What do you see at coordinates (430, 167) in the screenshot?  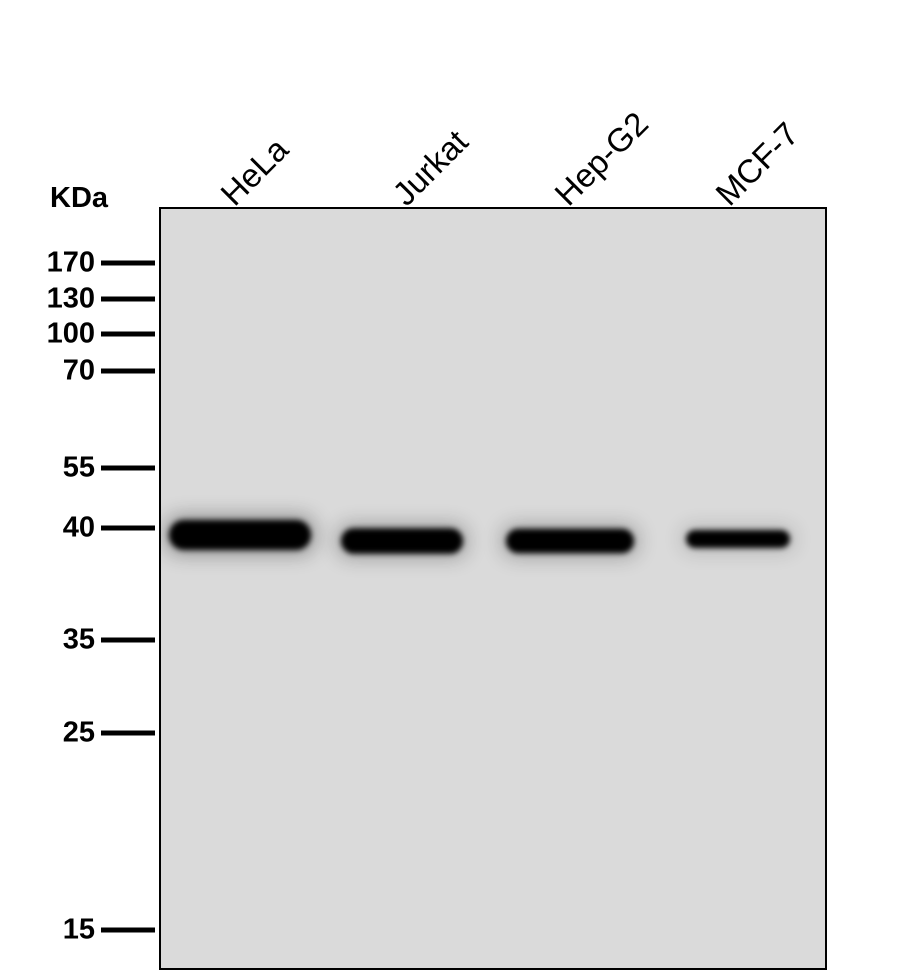 I see `lane-label-jurkat: Jurkat` at bounding box center [430, 167].